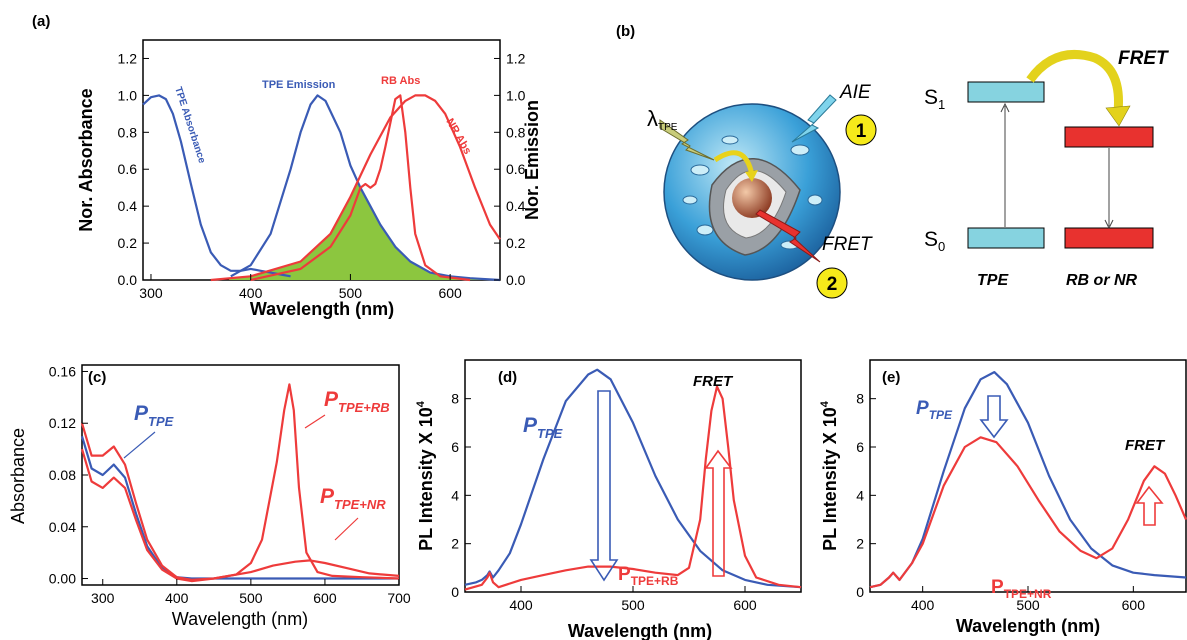 The width and height of the screenshot is (1187, 640). Describe the element at coordinates (751, 176) in the screenshot. I see `energy-arrow-head` at that location.